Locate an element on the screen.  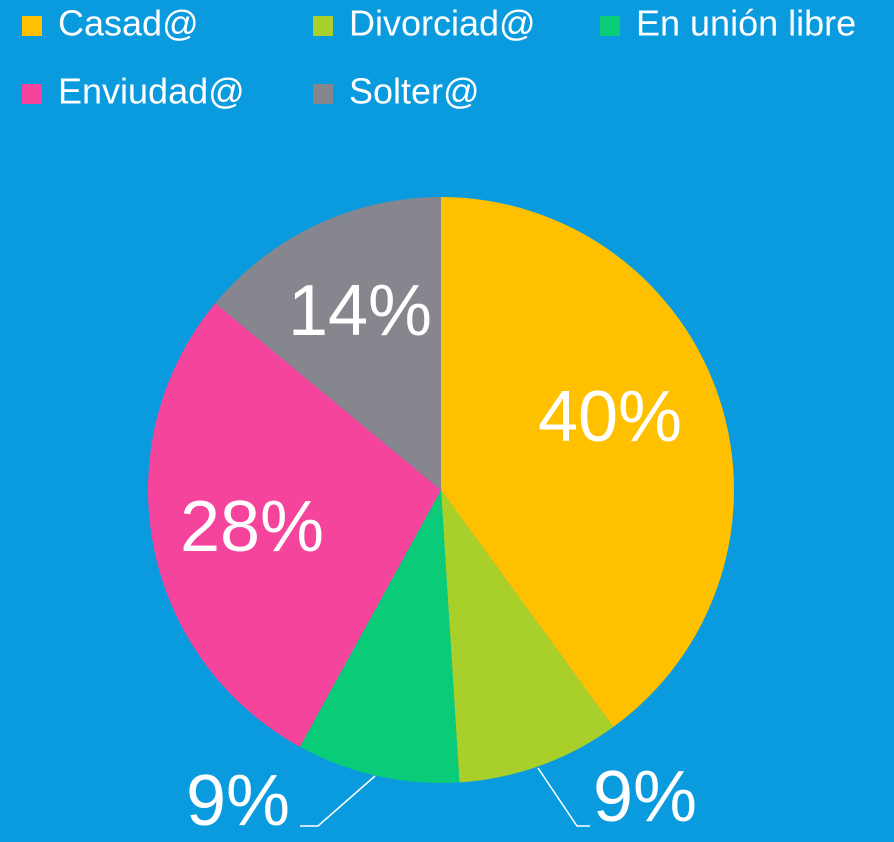
data-label: 28% is located at coordinates (252, 527).